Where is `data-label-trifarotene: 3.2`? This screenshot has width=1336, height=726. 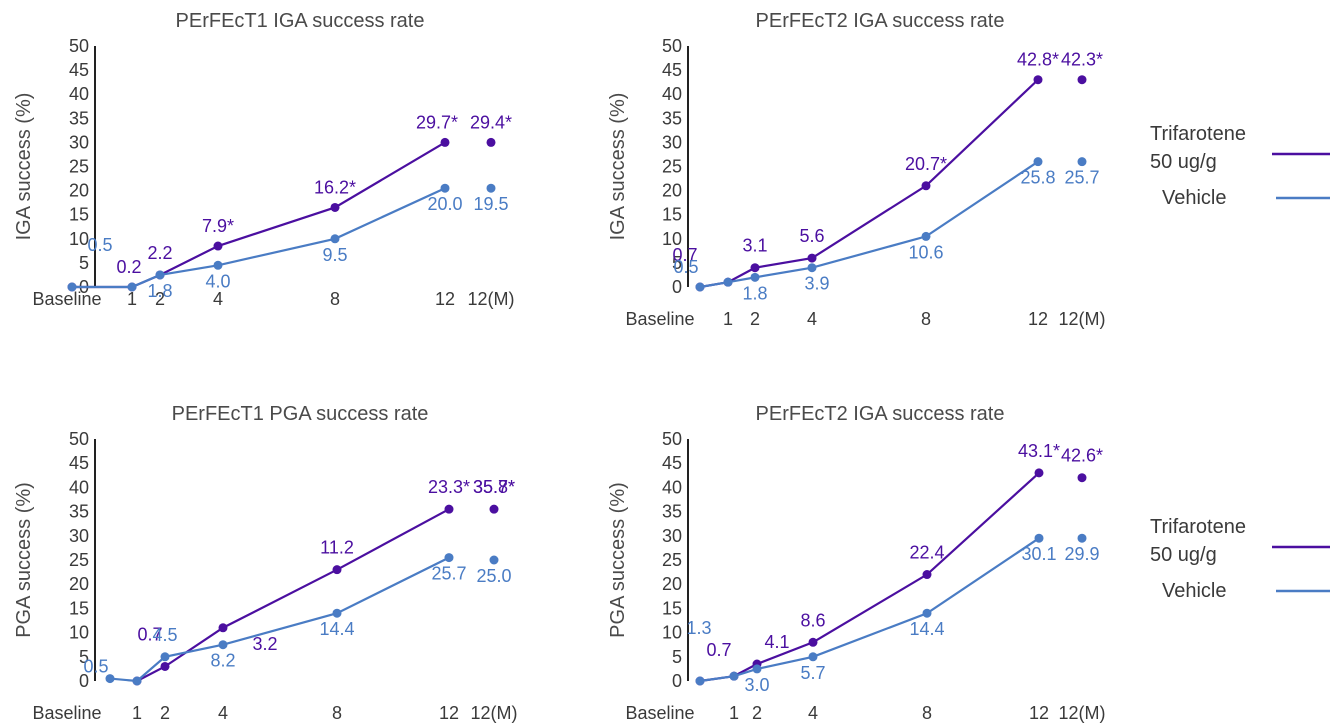
data-label-trifarotene: 3.2 is located at coordinates (264, 644).